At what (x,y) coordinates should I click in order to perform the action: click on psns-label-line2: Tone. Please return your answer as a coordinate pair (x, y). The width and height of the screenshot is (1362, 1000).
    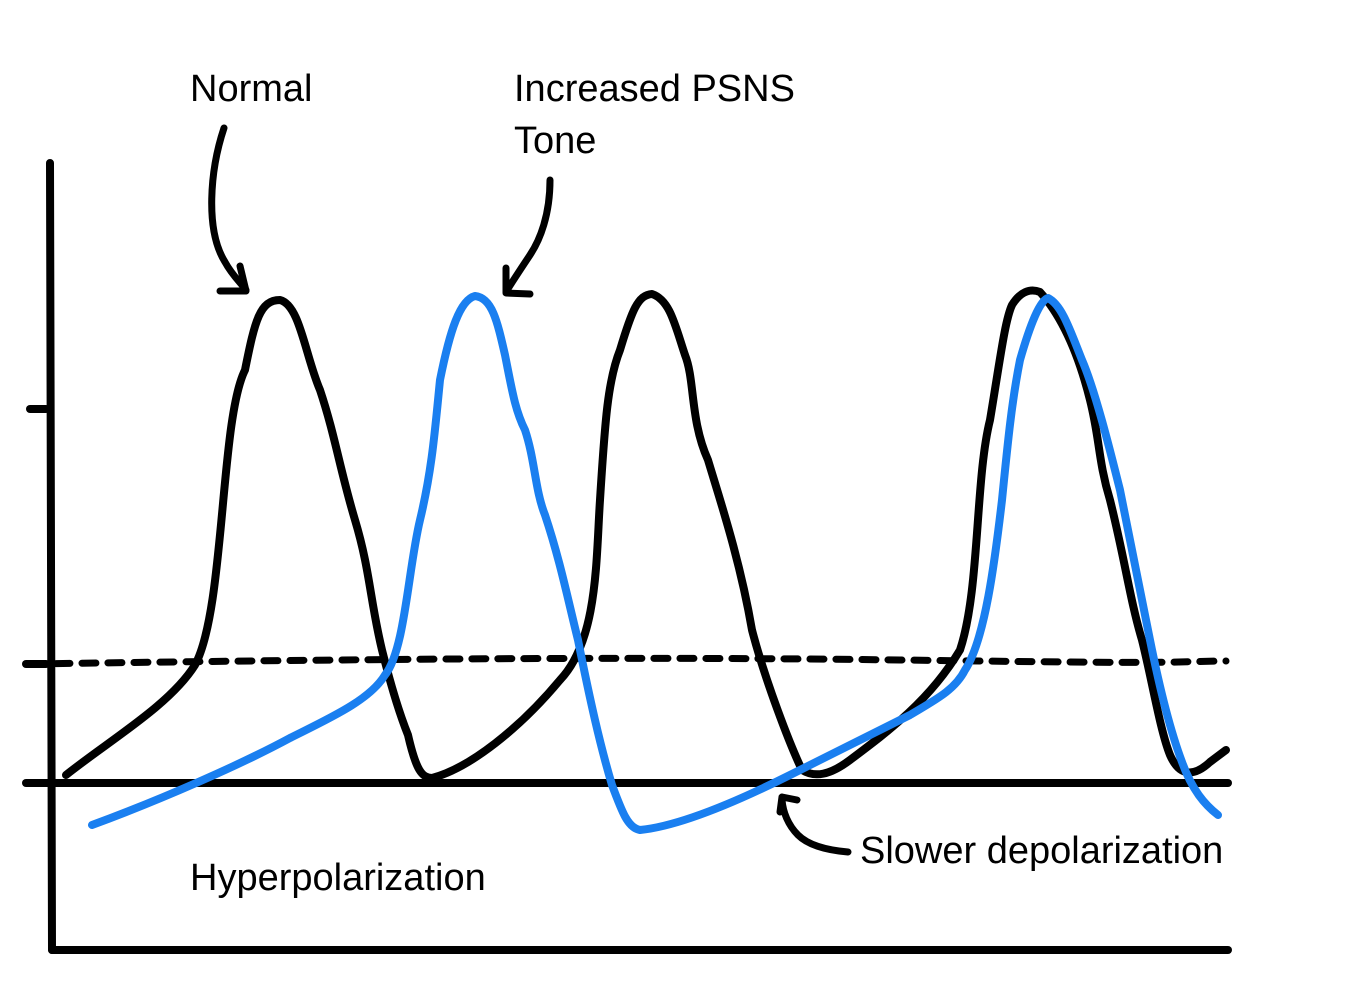
    Looking at the image, I should click on (555, 141).